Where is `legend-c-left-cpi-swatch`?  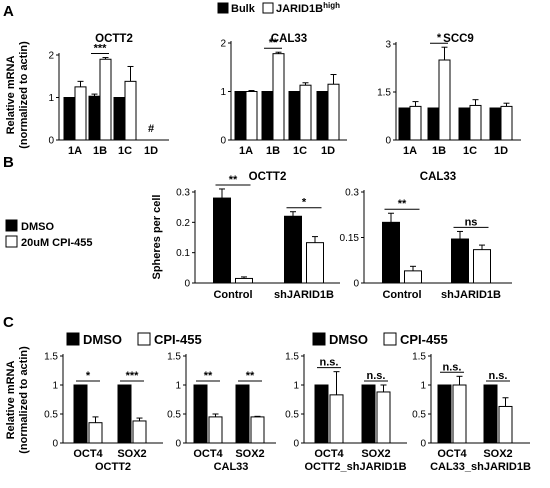
legend-c-left-cpi-swatch is located at coordinates (144, 339).